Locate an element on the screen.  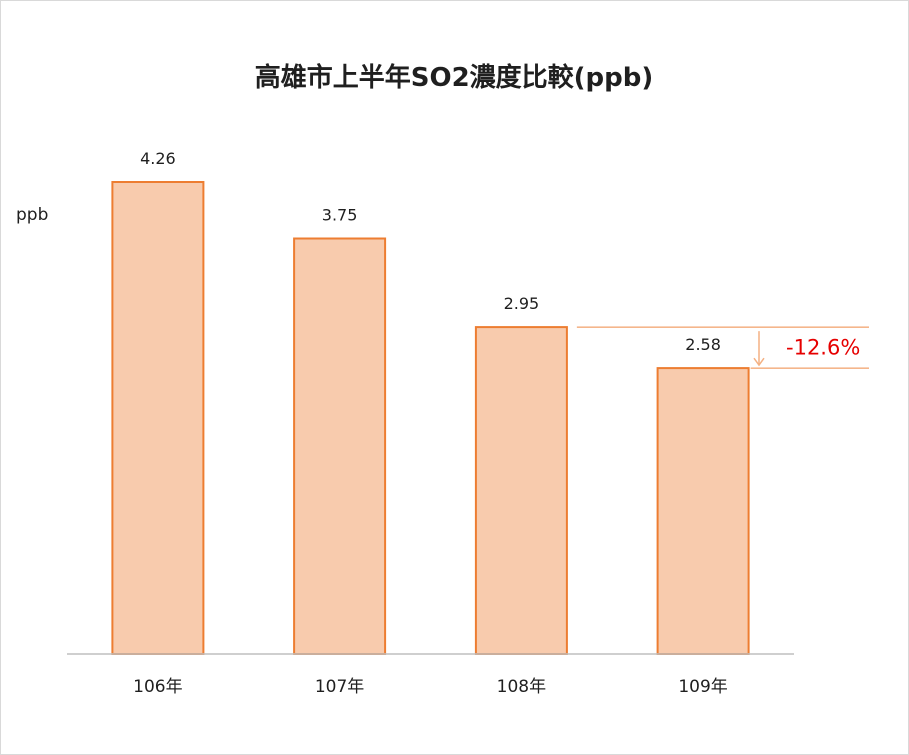
x-tick-label-1: 106年 is located at coordinates (157, 687).